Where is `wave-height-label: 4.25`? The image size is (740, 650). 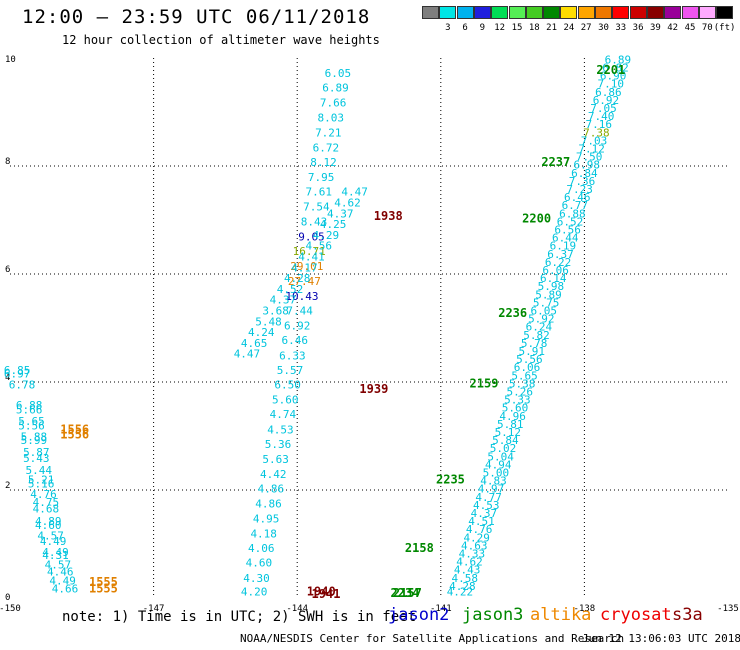
wave-height-label: 4.25 is located at coordinates (333, 224).